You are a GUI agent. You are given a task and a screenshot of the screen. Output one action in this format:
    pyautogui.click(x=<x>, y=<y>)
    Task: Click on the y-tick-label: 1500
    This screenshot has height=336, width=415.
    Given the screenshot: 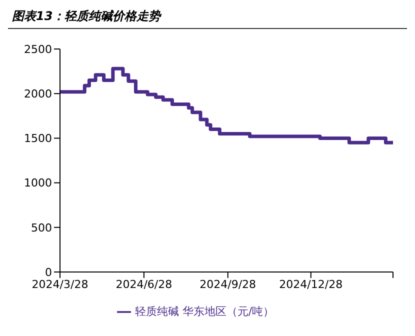 What is the action you would take?
    pyautogui.click(x=38, y=139)
    